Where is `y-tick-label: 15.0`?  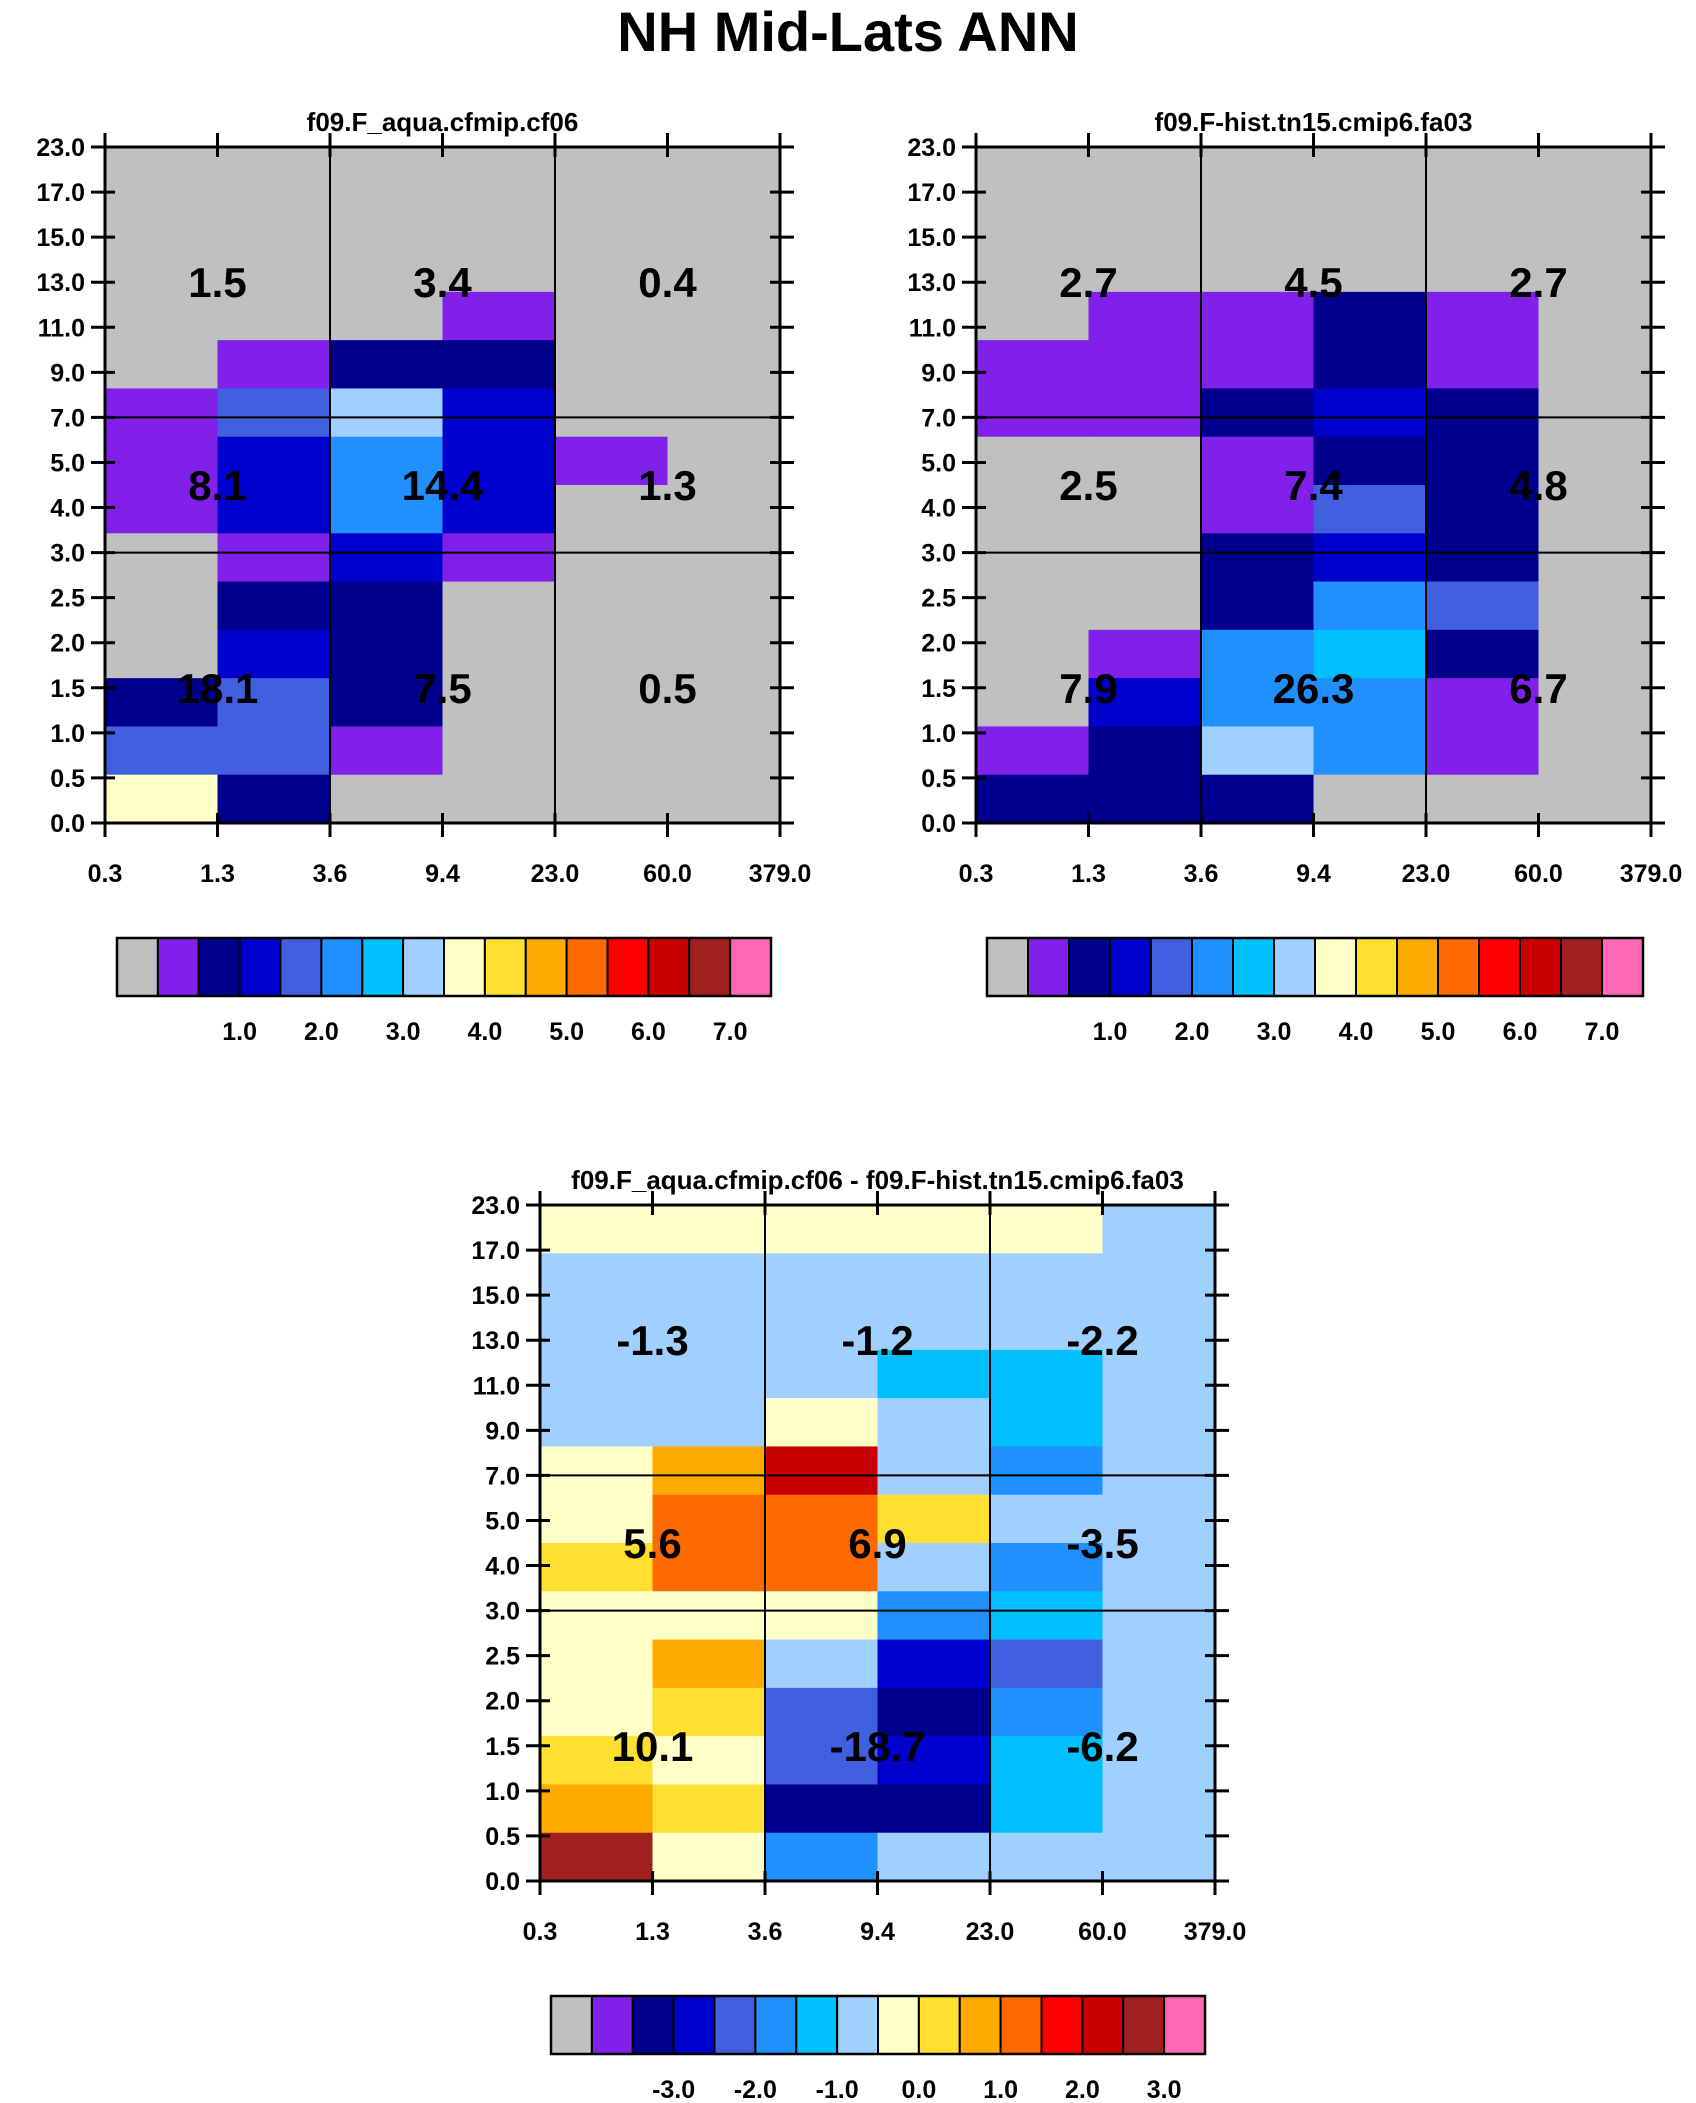 y-tick-label: 15.0 is located at coordinates (60, 238).